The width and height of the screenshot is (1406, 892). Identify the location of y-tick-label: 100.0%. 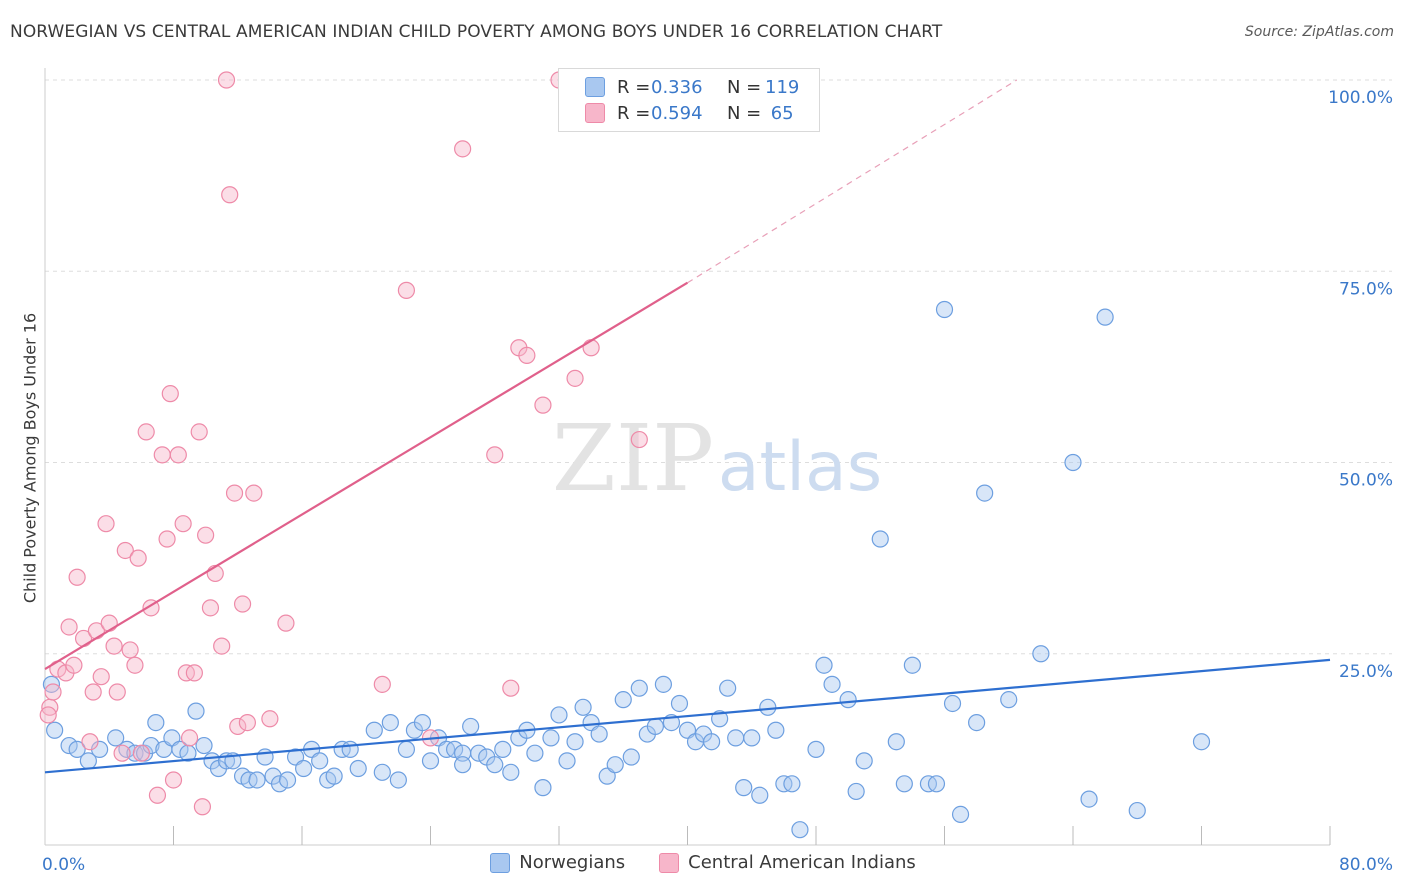
(1360, 98).